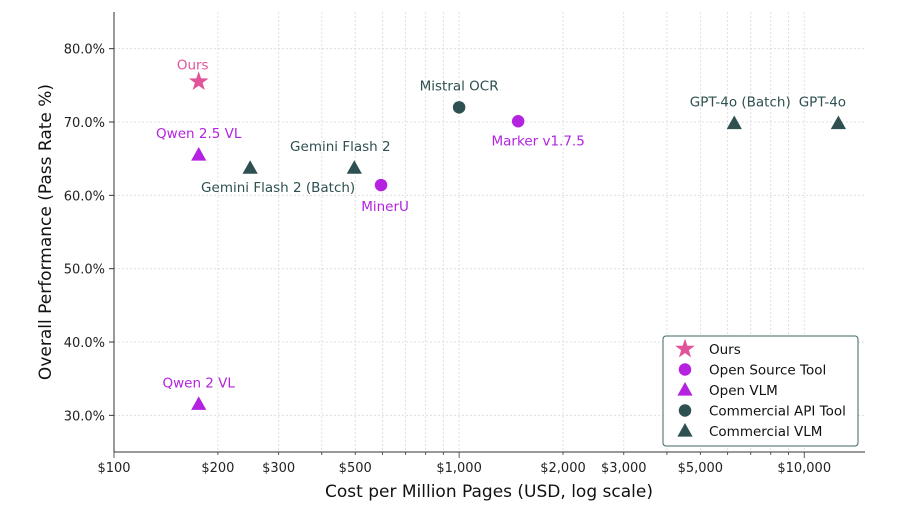 This screenshot has height=512, width=919. I want to click on x-axis-label: Cost per Million Pages (USD, log scale), so click(489, 492).